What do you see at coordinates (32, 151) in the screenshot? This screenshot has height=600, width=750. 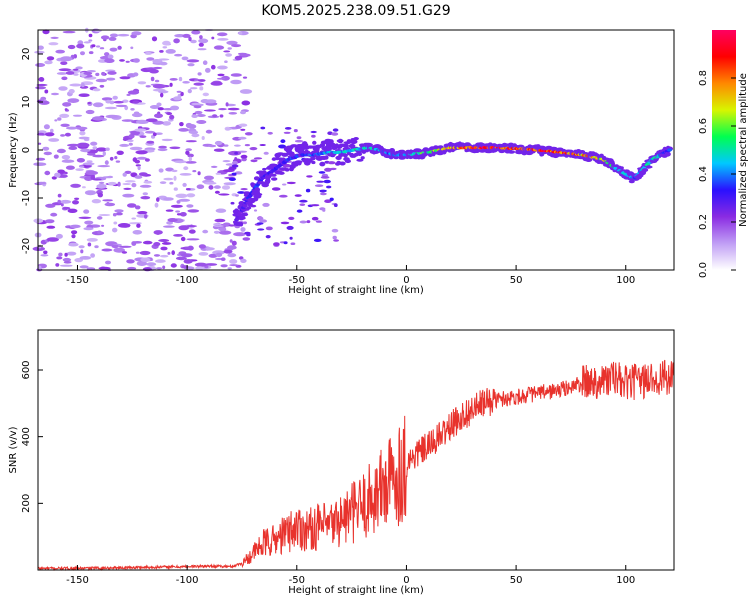 I see `spectrogram-y-ticks: -20 -10 0 10 20` at bounding box center [32, 151].